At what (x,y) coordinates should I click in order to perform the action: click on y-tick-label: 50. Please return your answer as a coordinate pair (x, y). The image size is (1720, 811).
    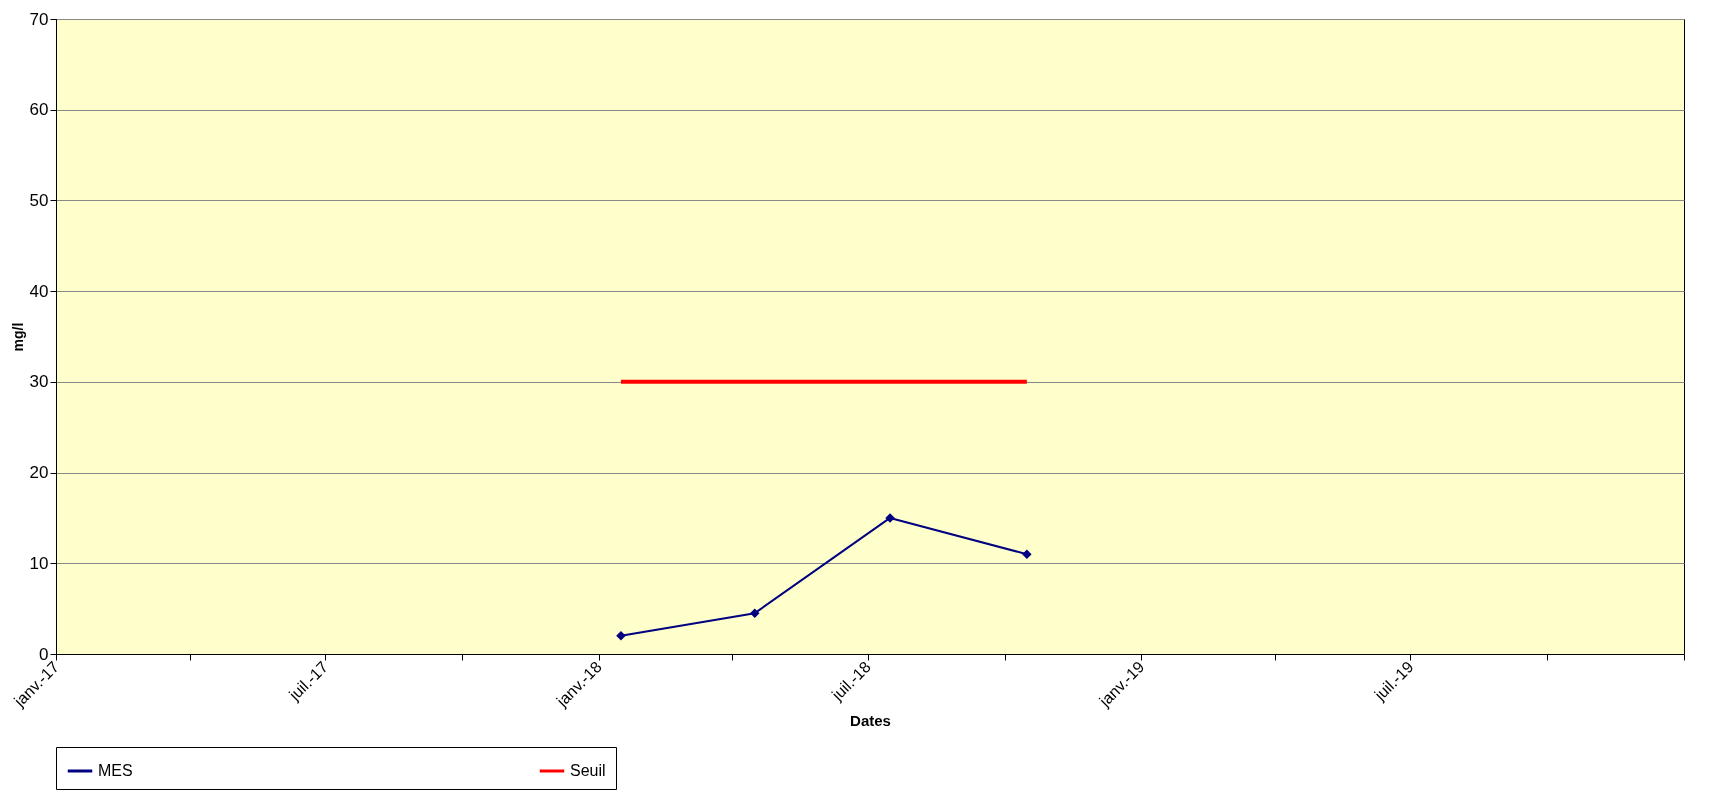
    Looking at the image, I should click on (39, 200).